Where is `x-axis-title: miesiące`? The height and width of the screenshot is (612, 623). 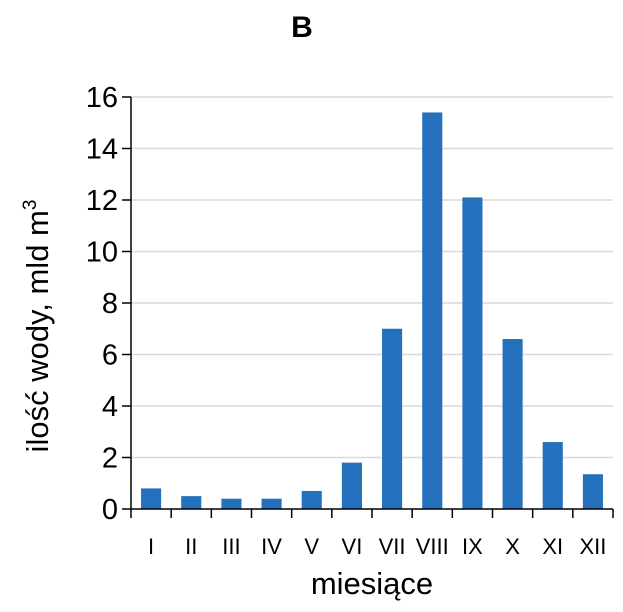
x-axis-title: miesiące is located at coordinates (372, 583).